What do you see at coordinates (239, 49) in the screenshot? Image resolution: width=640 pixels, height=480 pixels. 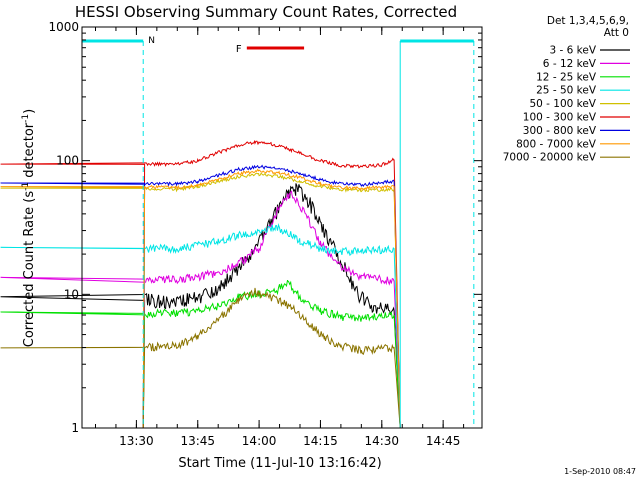 I see `flare-flag-label: F` at bounding box center [239, 49].